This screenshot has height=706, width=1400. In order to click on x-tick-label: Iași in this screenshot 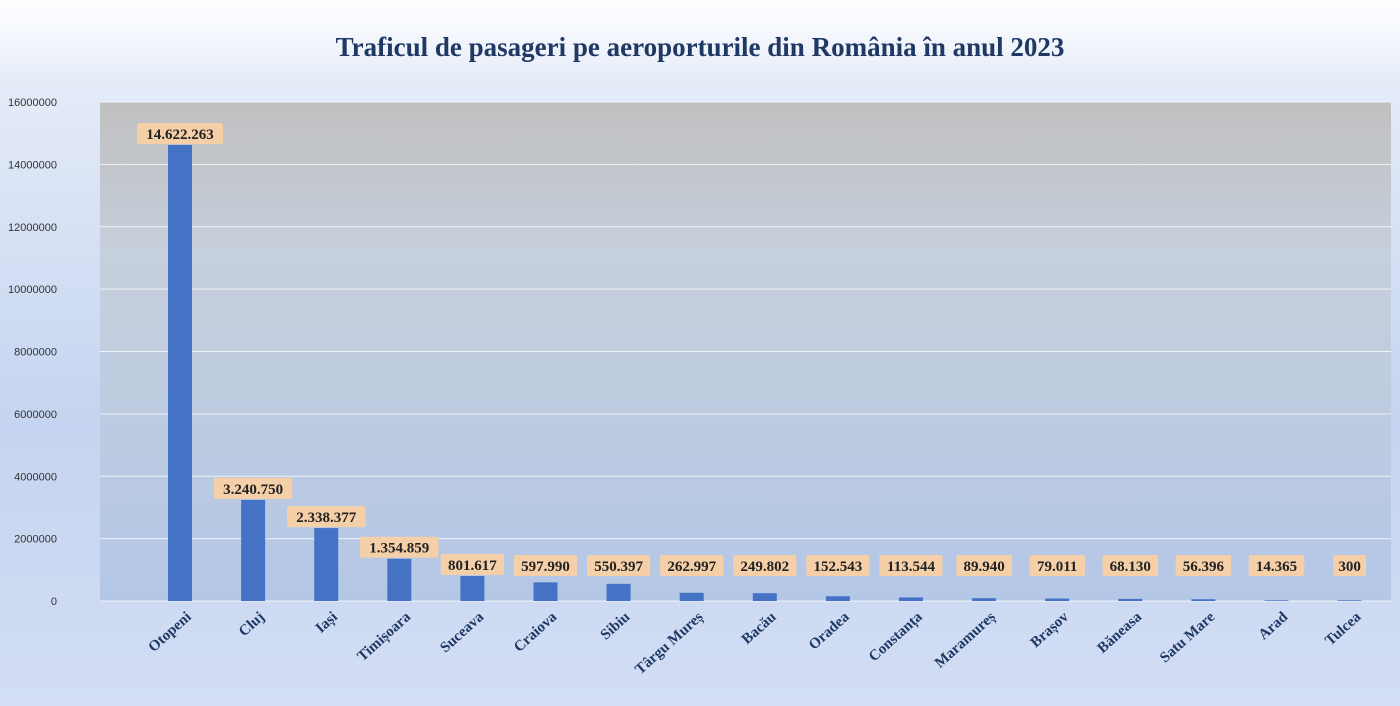, I will do `click(327, 623)`.